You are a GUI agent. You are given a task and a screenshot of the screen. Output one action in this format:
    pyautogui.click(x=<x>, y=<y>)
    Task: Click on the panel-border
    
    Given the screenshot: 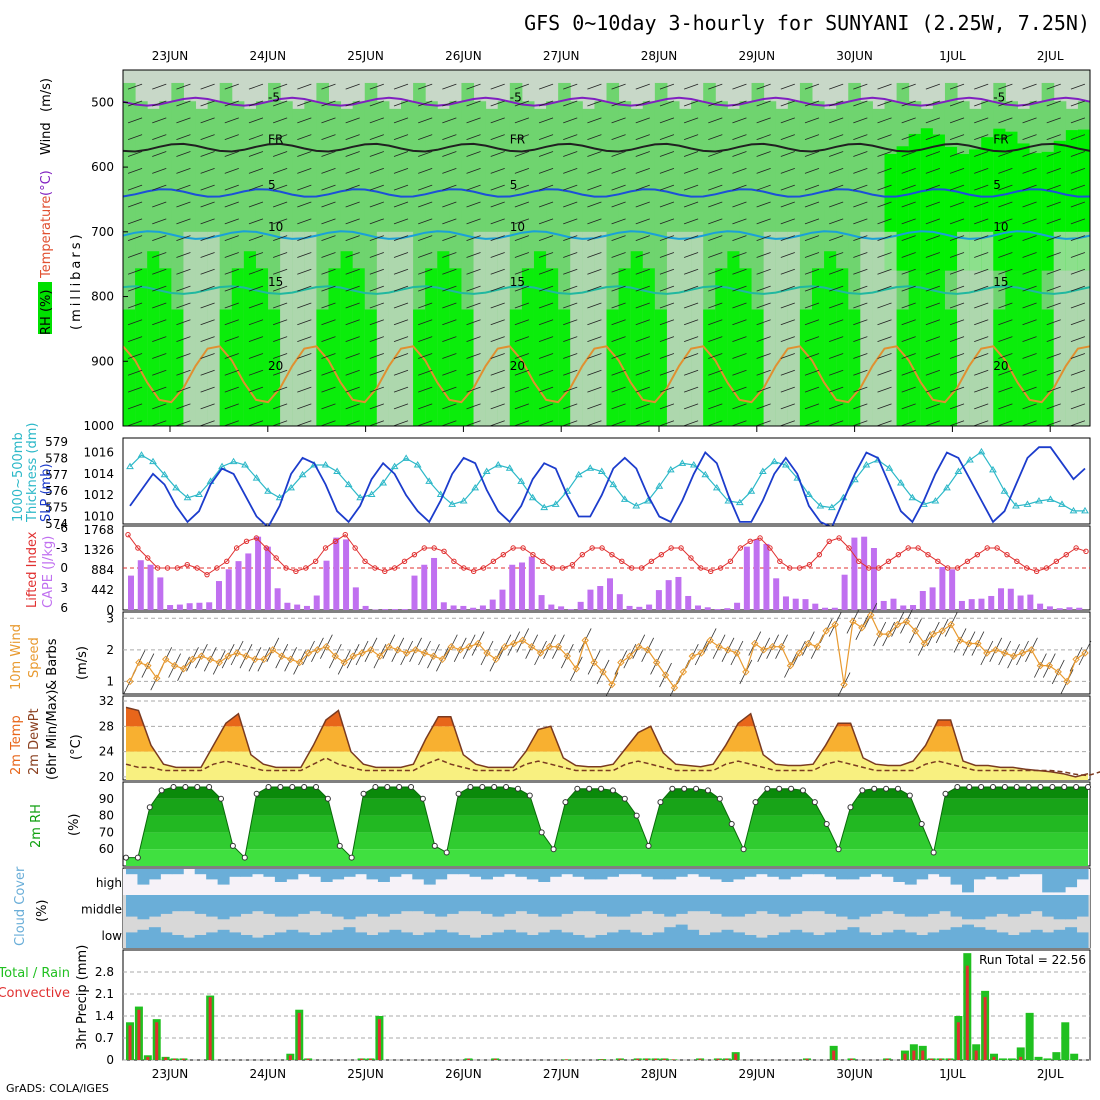 What is the action you would take?
    pyautogui.click(x=606, y=653)
    